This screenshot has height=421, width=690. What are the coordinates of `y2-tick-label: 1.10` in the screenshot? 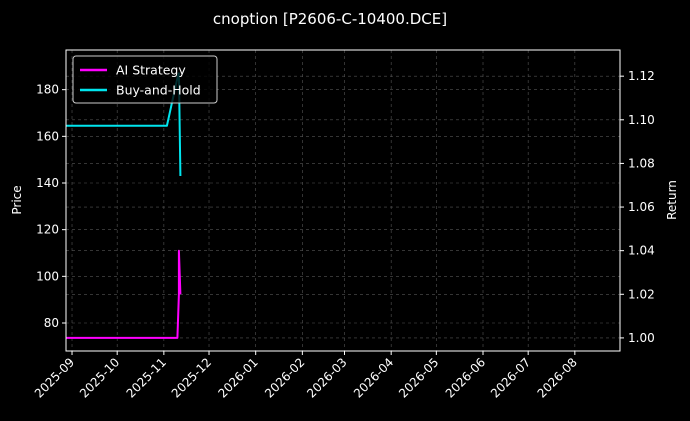 It's located at (641, 120).